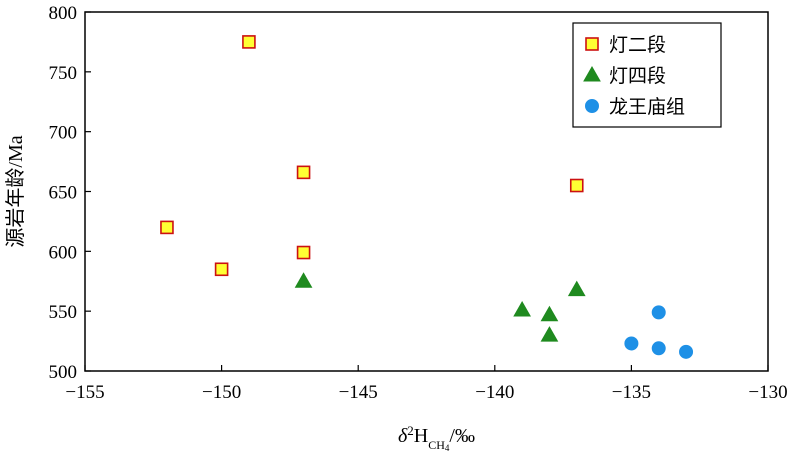  What do you see at coordinates (63, 193) in the screenshot?
I see `y-tick-label: 650` at bounding box center [63, 193].